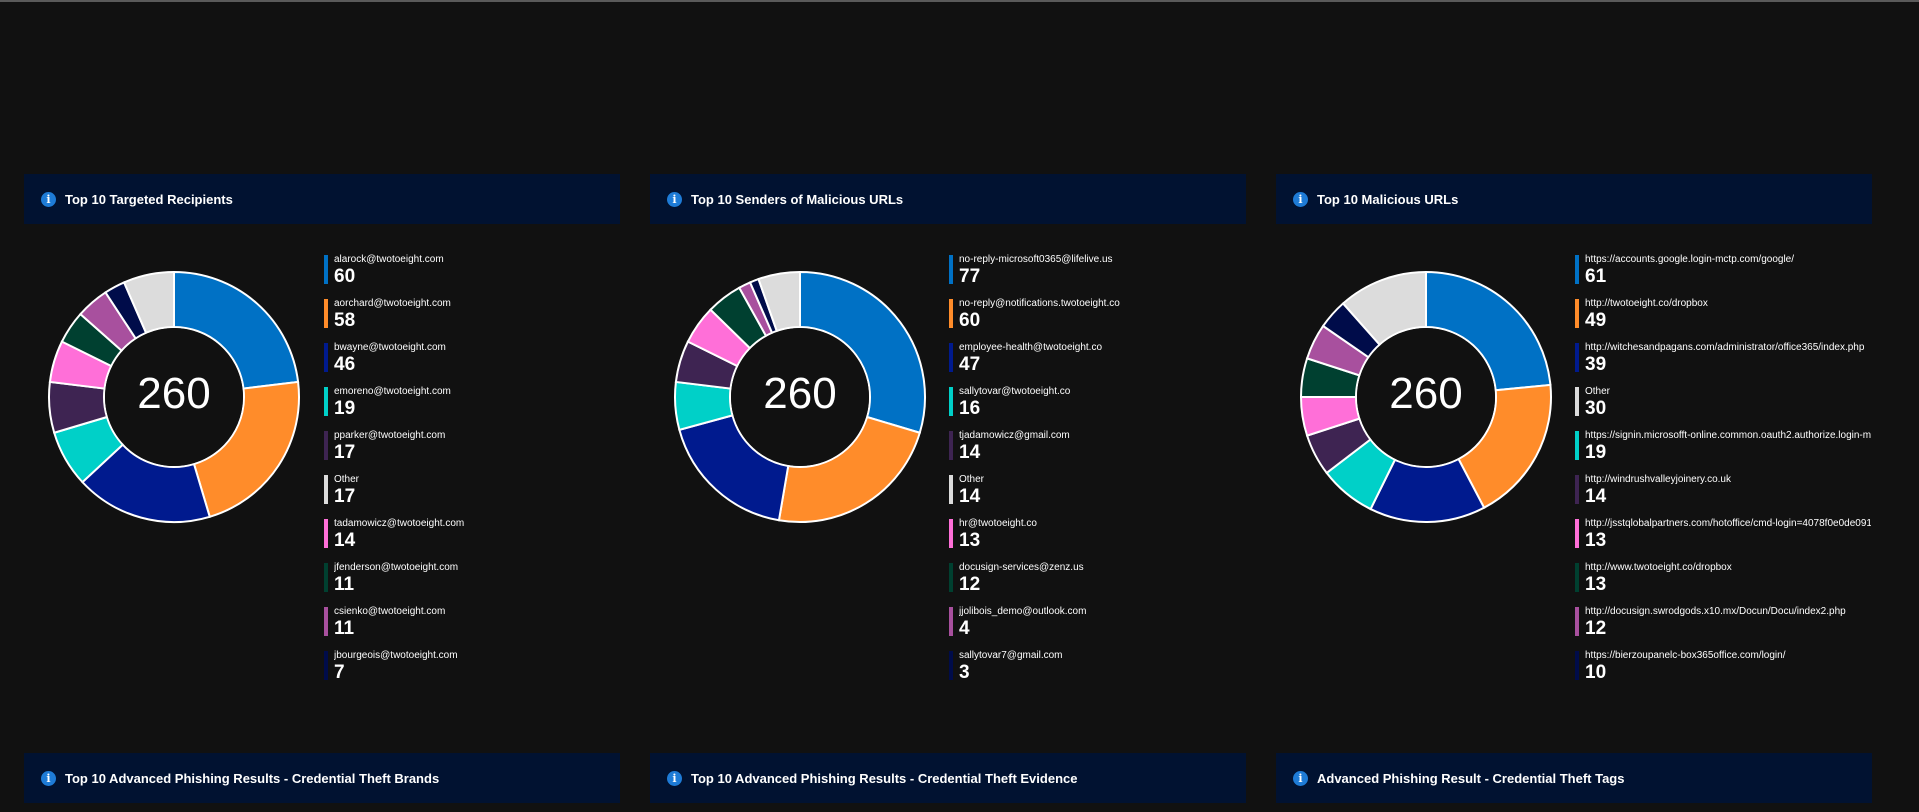 The image size is (1919, 812). I want to click on legend-value: 13, so click(1596, 584).